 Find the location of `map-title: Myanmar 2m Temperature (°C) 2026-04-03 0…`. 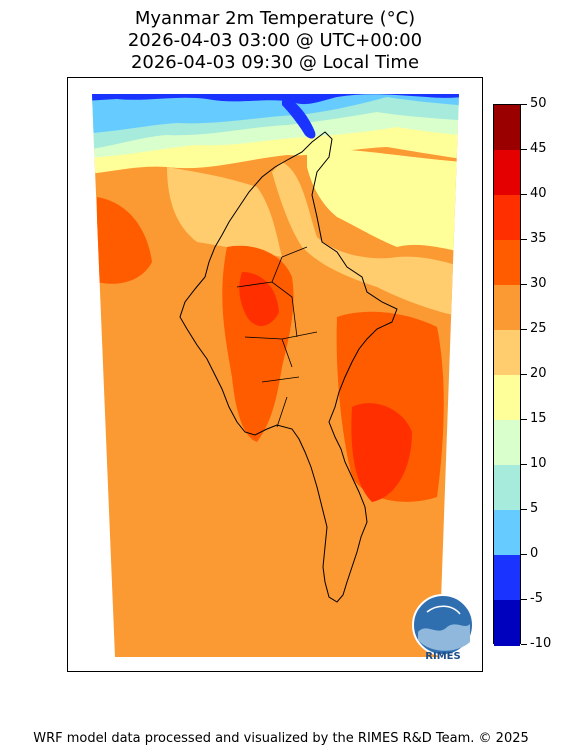

map-title: Myanmar 2m Temperature (°C) 2026-04-03 0… is located at coordinates (275, 41).